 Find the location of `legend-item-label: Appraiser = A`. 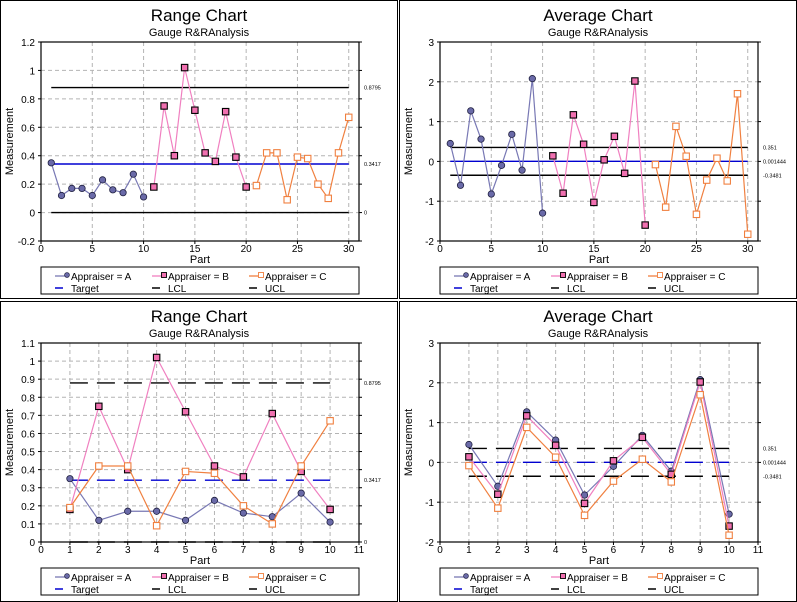

legend-item-label: Appraiser = A is located at coordinates (101, 578).